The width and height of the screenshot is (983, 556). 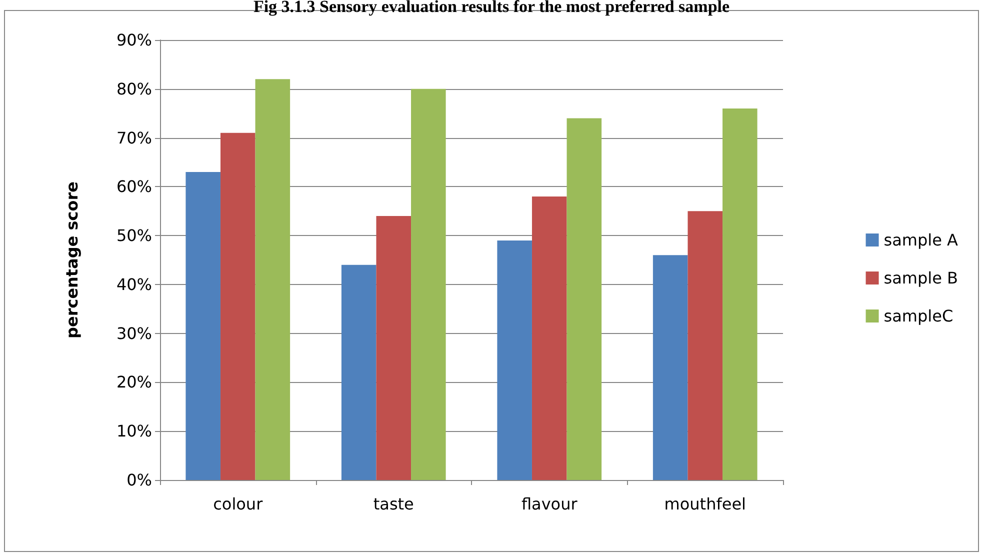 I want to click on y-tick-label: 60%, so click(x=134, y=186).